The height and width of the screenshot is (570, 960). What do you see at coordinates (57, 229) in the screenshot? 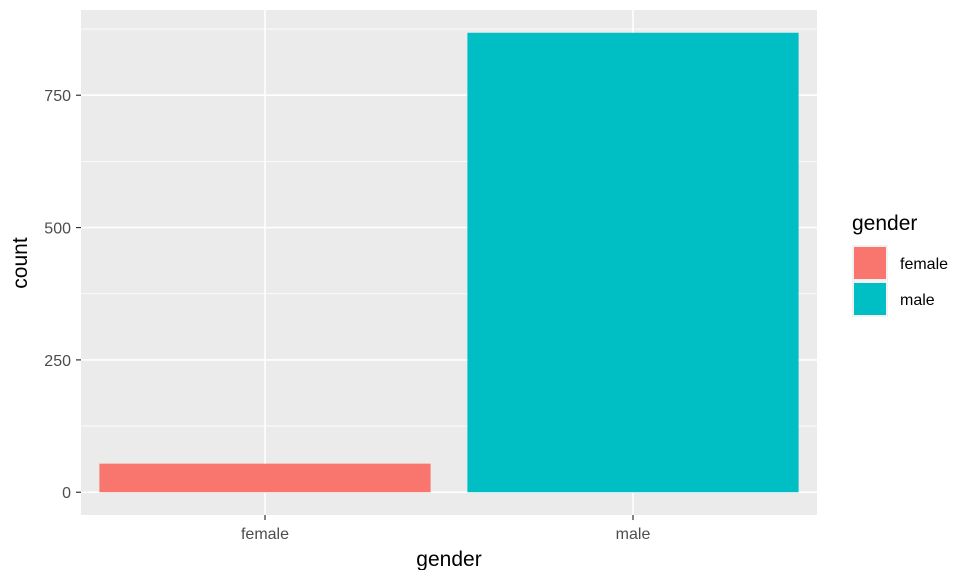
I see `y-tick-label: 500` at bounding box center [57, 229].